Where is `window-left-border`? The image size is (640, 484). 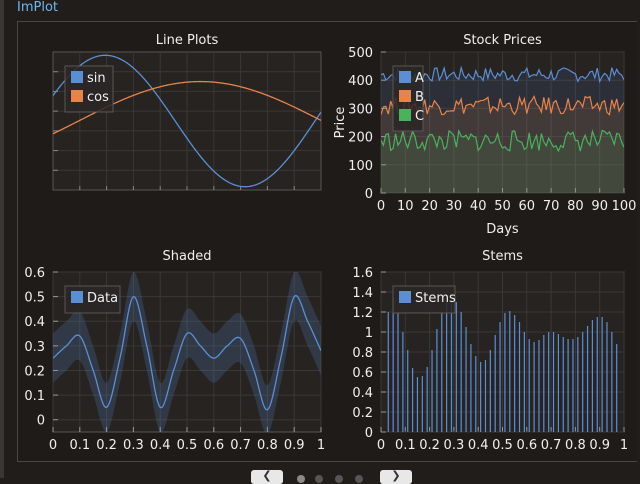
window-left-border is located at coordinates (2, 239).